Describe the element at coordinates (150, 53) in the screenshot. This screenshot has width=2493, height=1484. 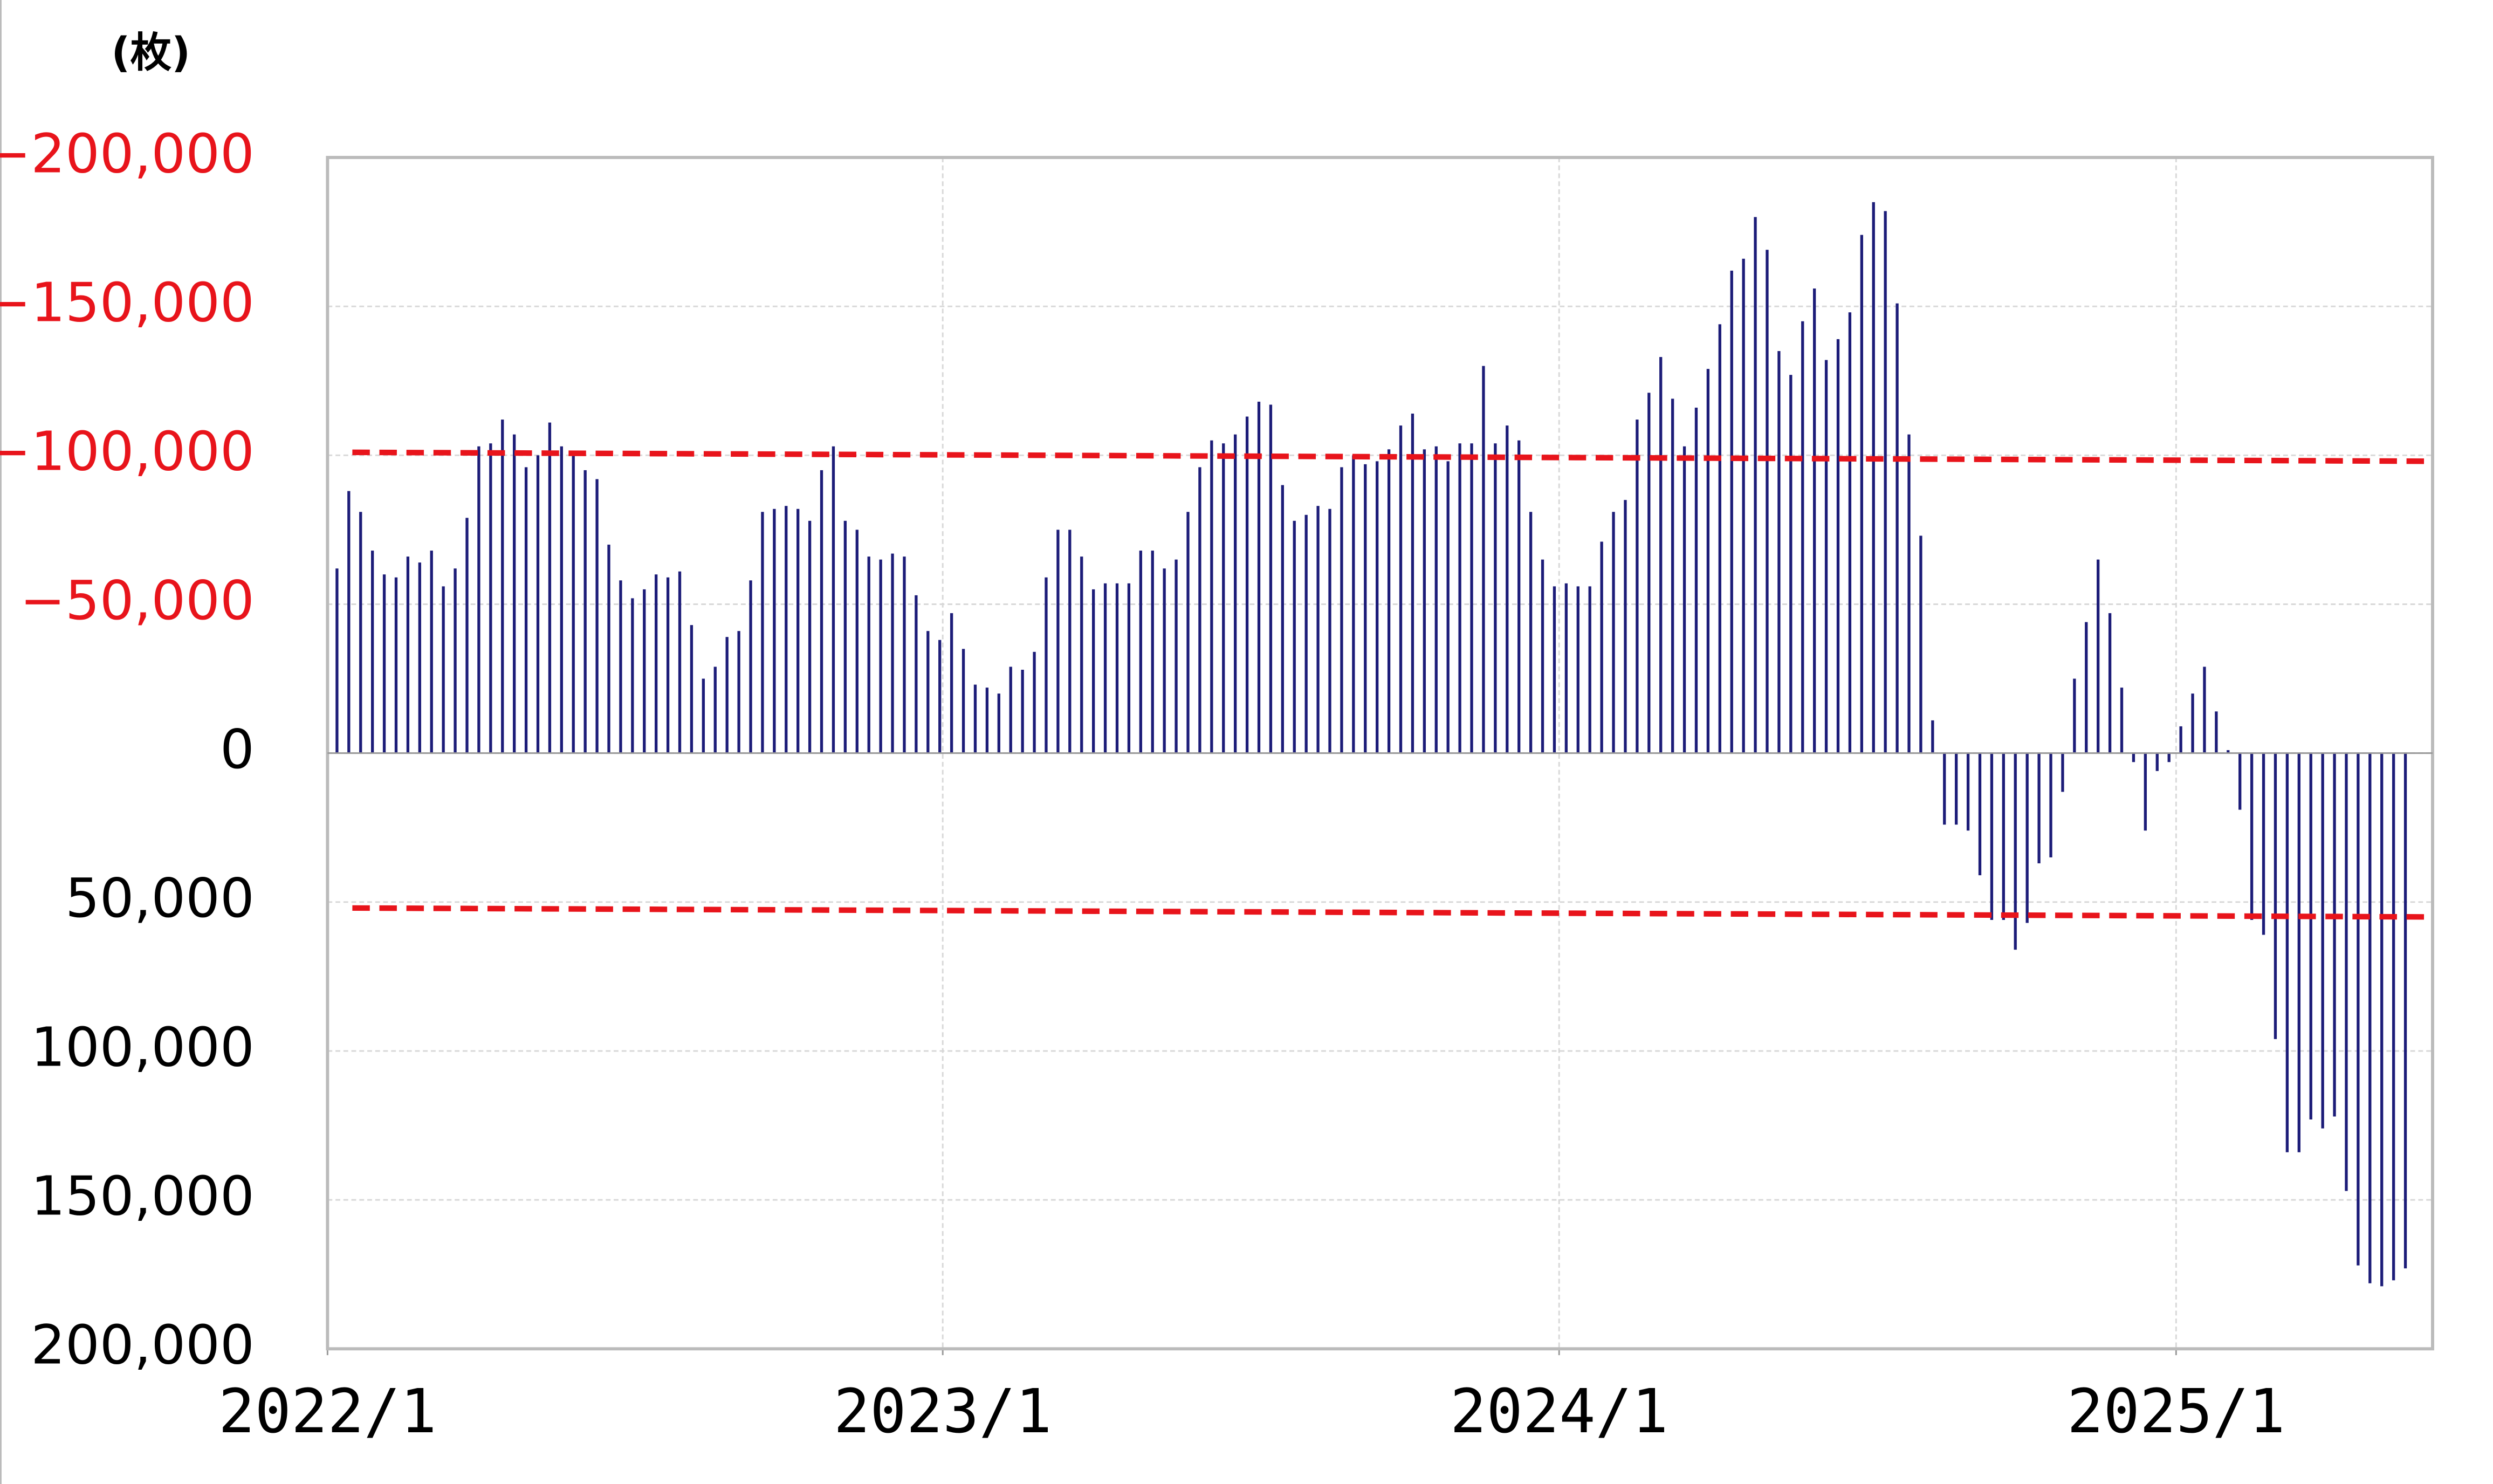
I see `y-axis-label: (枚)` at that location.